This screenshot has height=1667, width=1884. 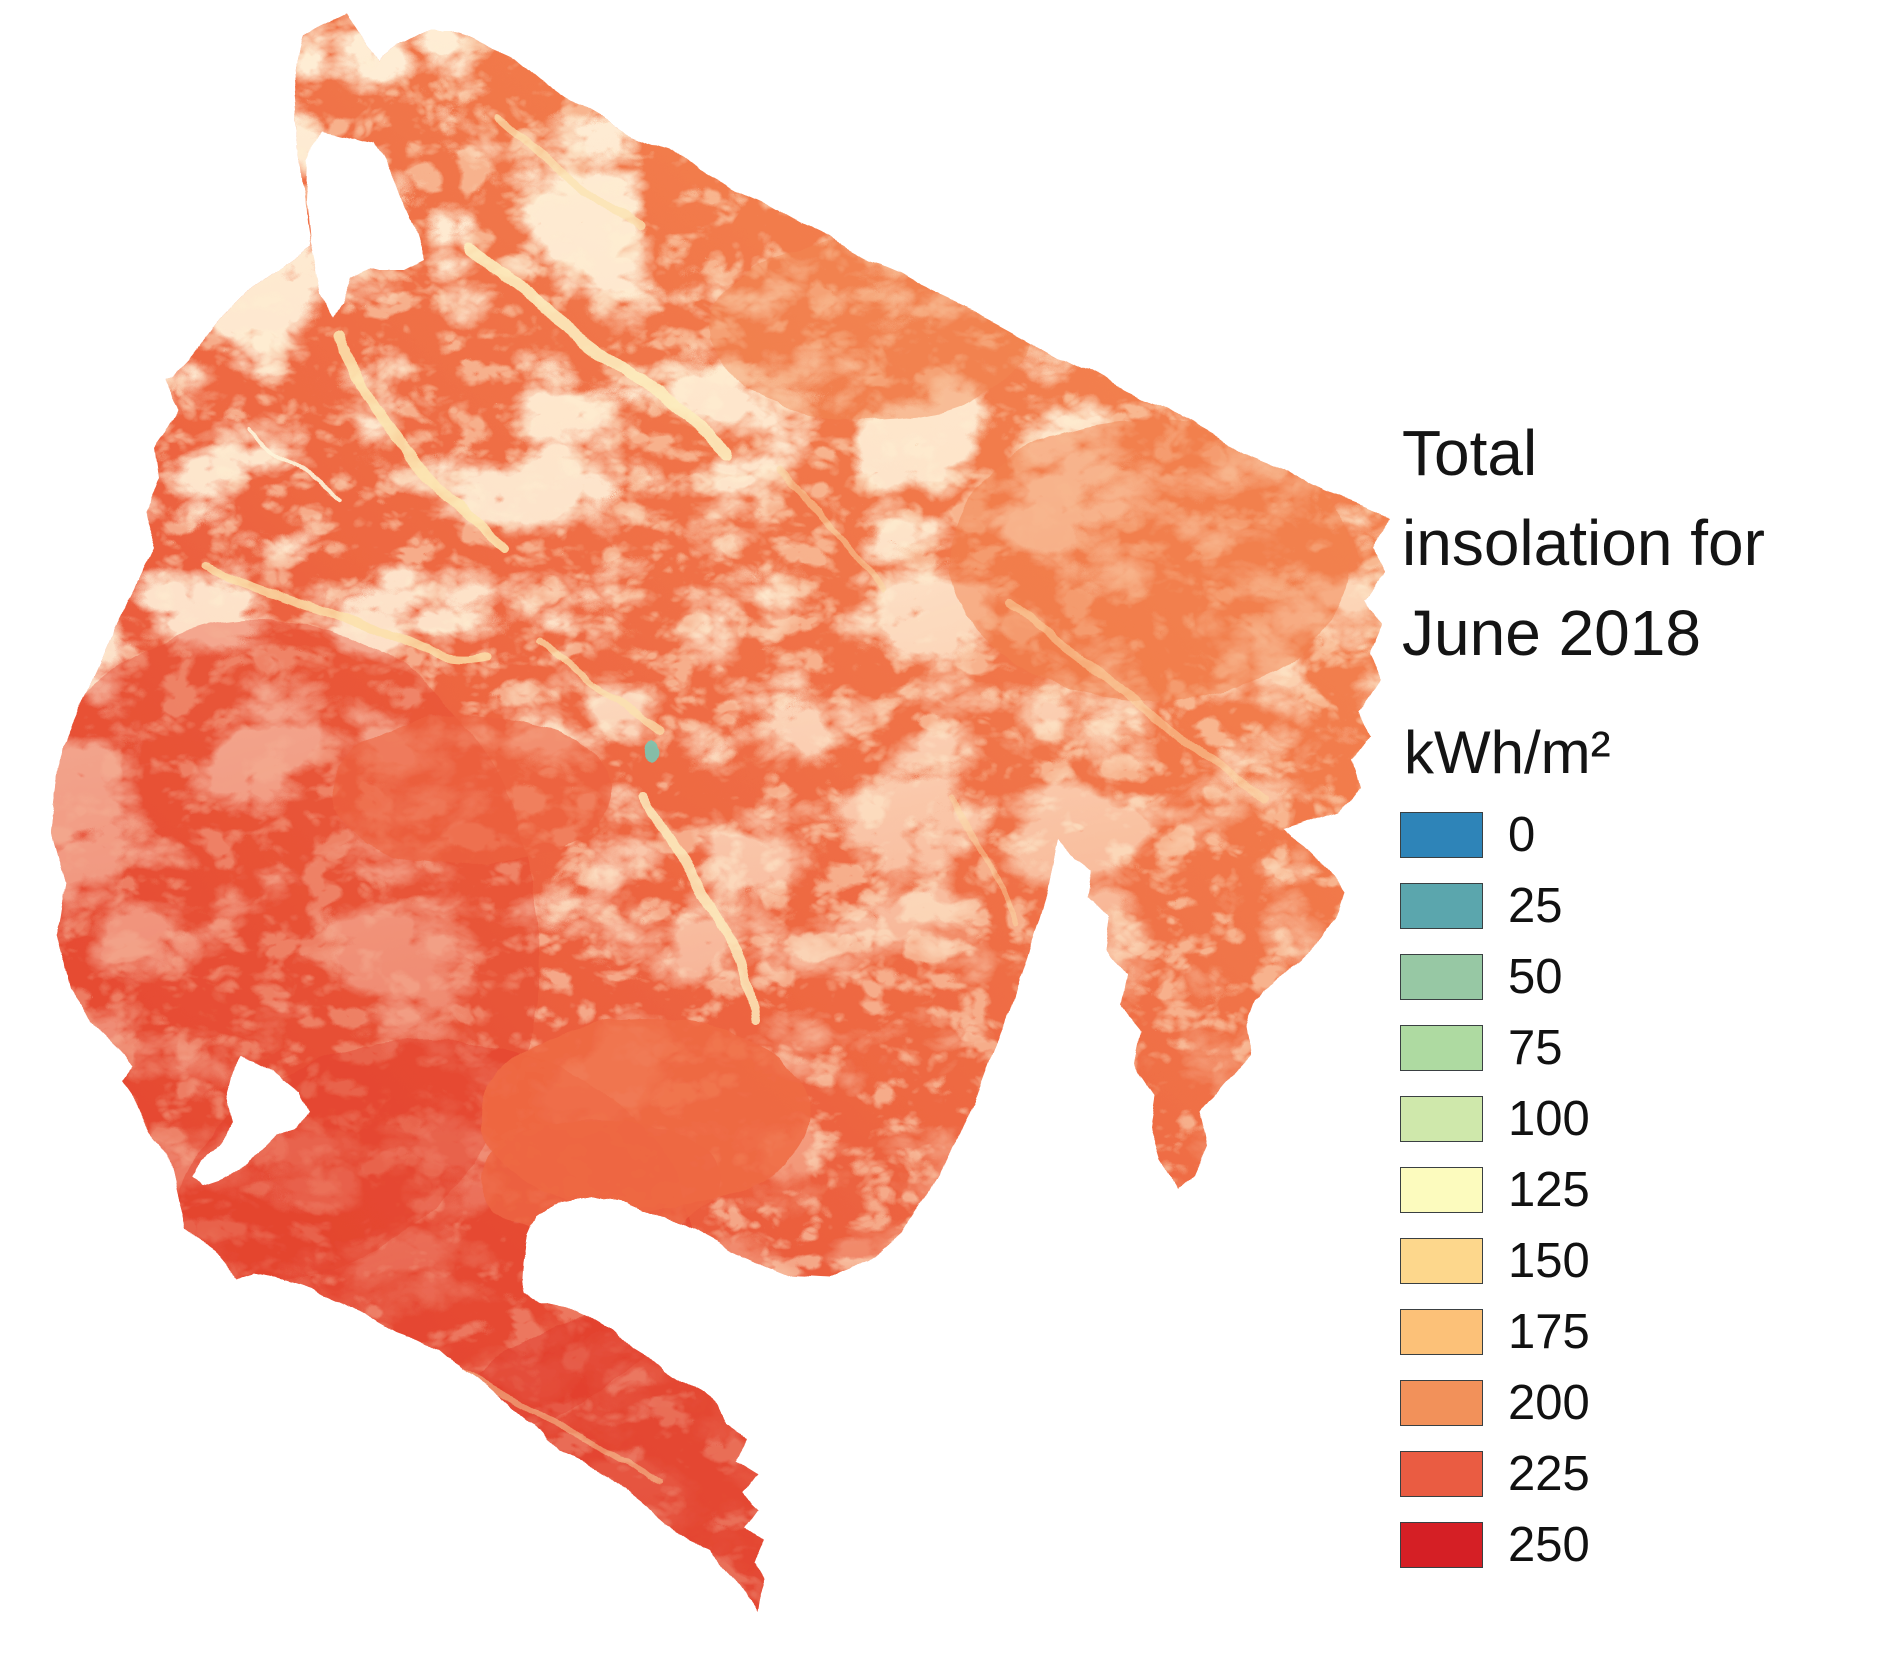 What do you see at coordinates (1522, 835) in the screenshot?
I see `legend-value-label: 0` at bounding box center [1522, 835].